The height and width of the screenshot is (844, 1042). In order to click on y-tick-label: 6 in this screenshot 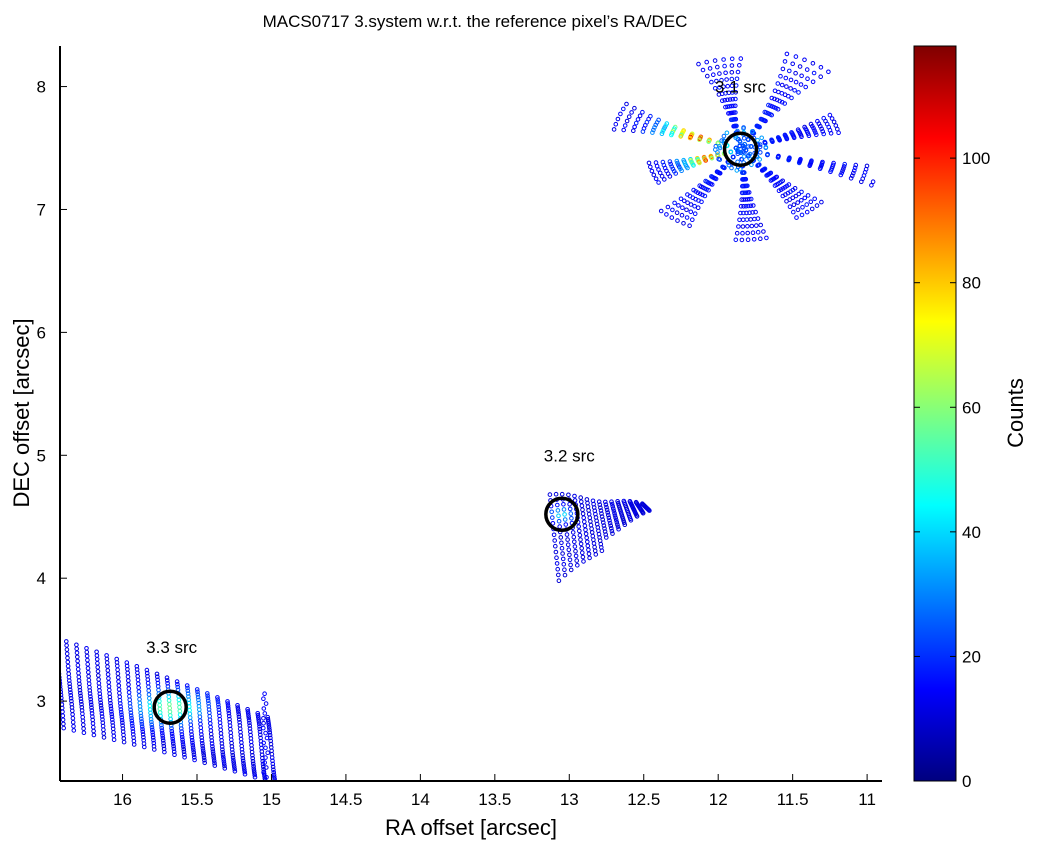, I will do `click(41, 332)`.